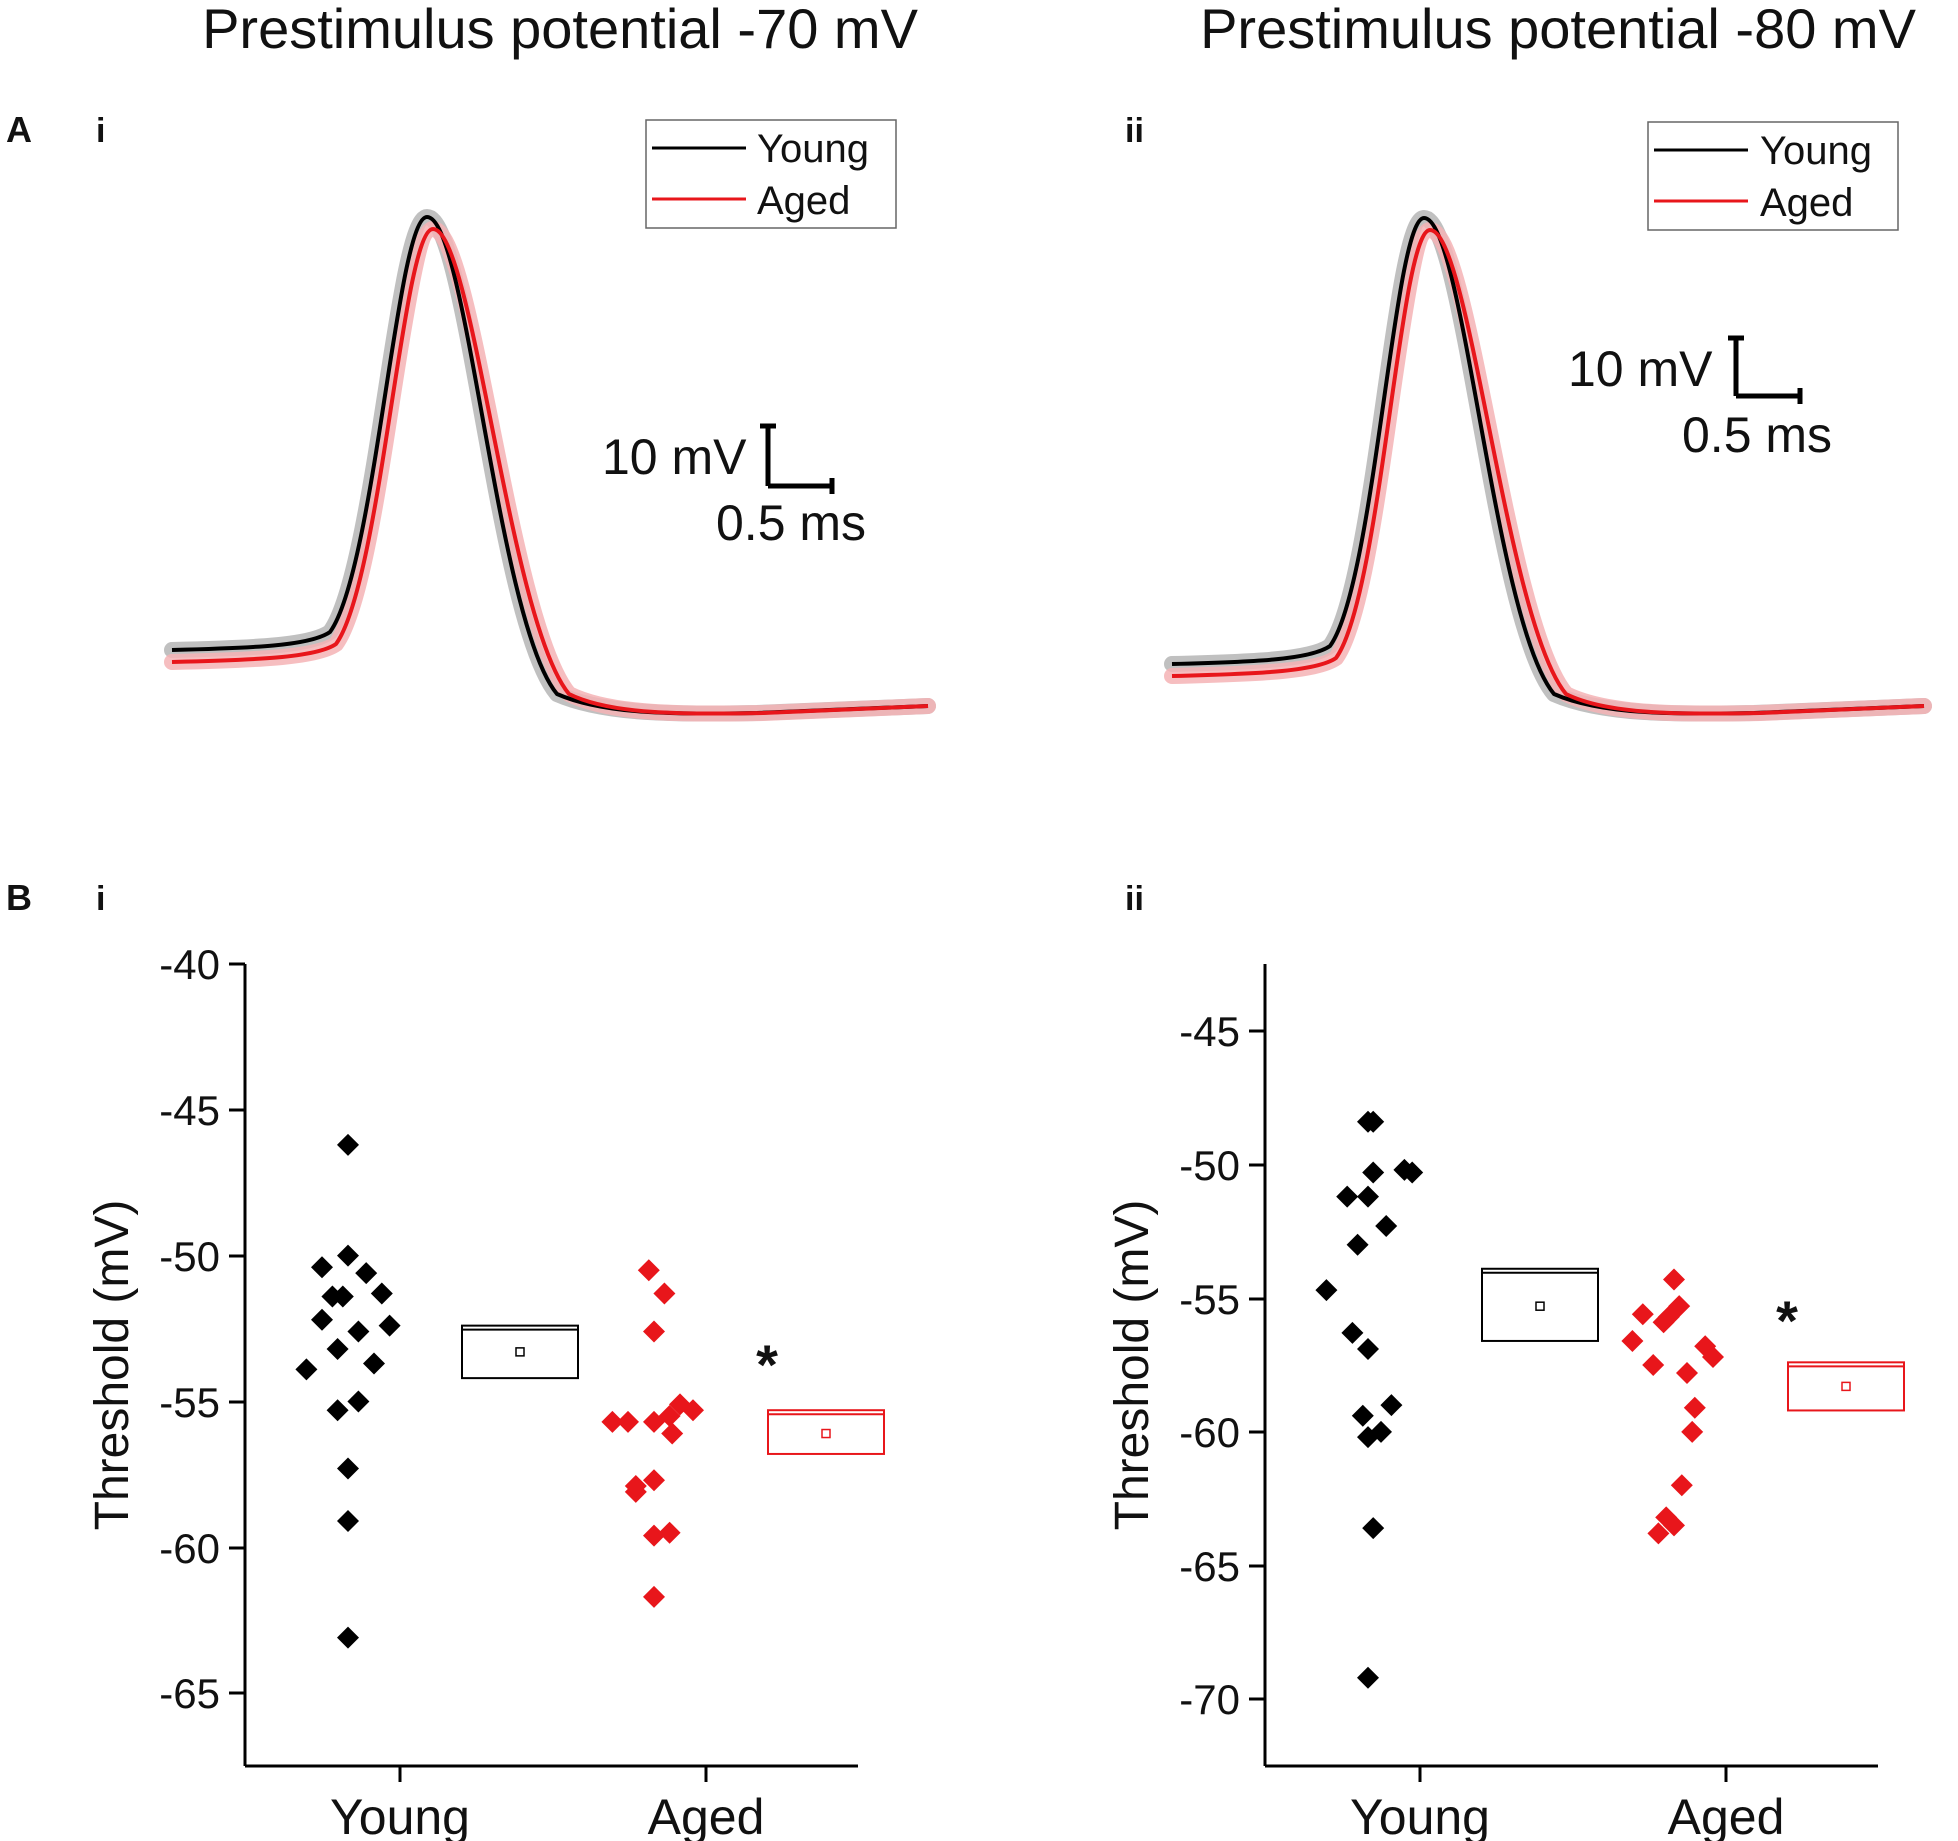  Describe the element at coordinates (1757, 435) in the screenshot. I see `scale-time-label-Aii: 0.5 ms` at that location.